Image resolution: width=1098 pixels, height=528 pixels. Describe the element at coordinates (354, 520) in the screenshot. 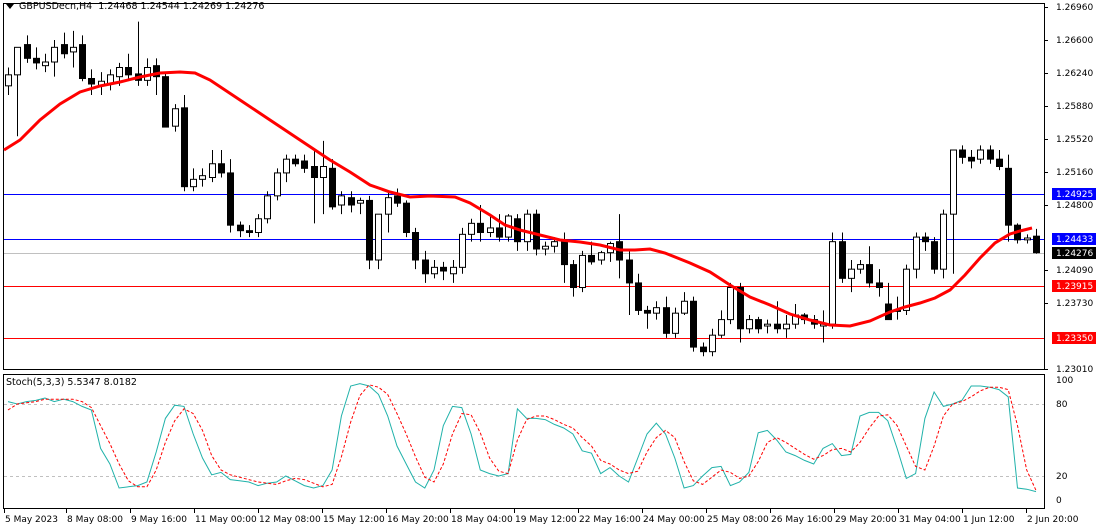

I see `time-tick-label: 15 May 12:00` at that location.